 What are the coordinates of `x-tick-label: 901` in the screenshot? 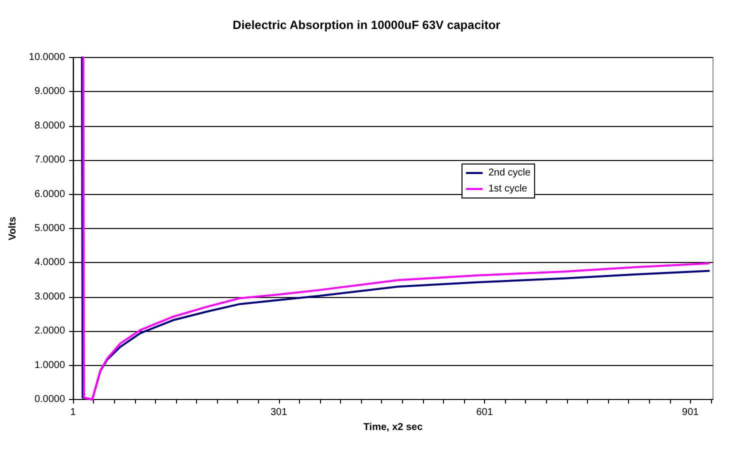 It's located at (691, 412).